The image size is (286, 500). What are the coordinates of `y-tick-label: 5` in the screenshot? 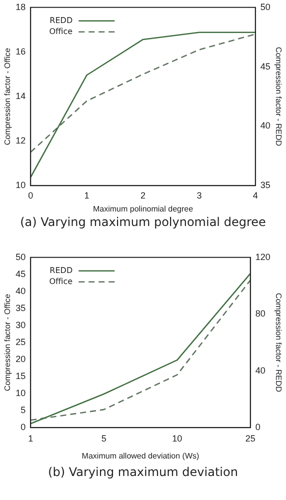 It's located at (23, 410).